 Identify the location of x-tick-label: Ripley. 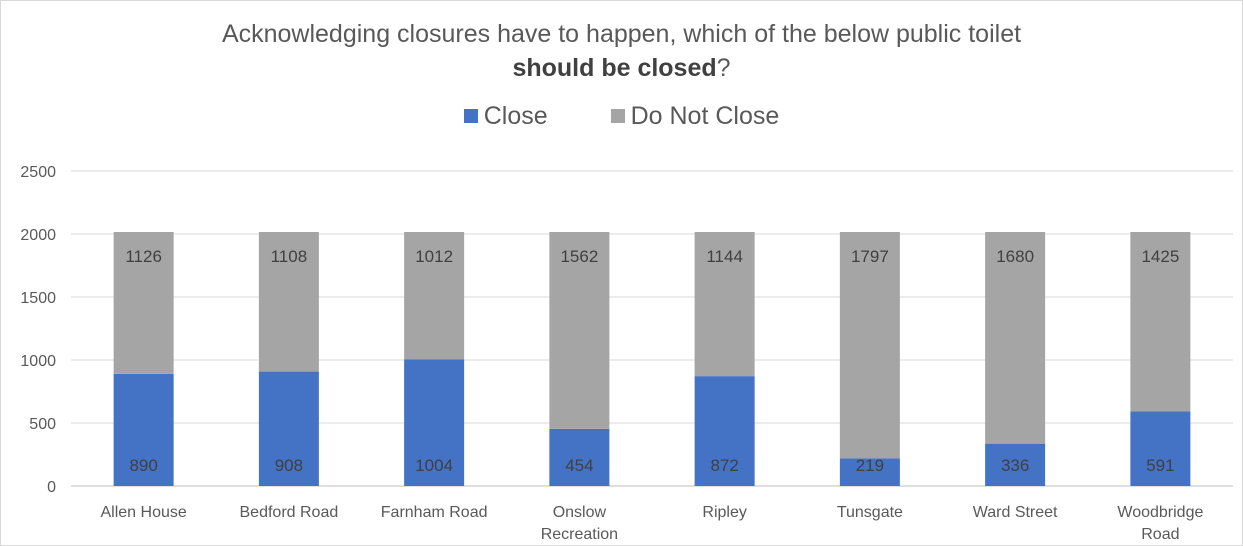
(724, 512).